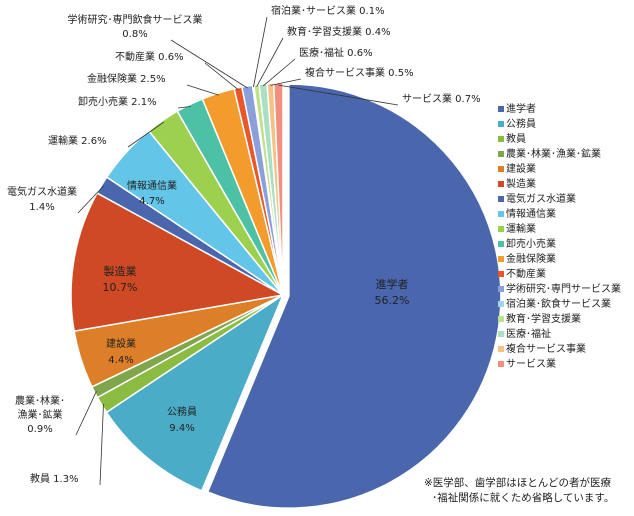 The width and height of the screenshot is (634, 516). I want to click on slice-label-3: 農業･林業･漁業･鉱業 0.9%, so click(40, 414).